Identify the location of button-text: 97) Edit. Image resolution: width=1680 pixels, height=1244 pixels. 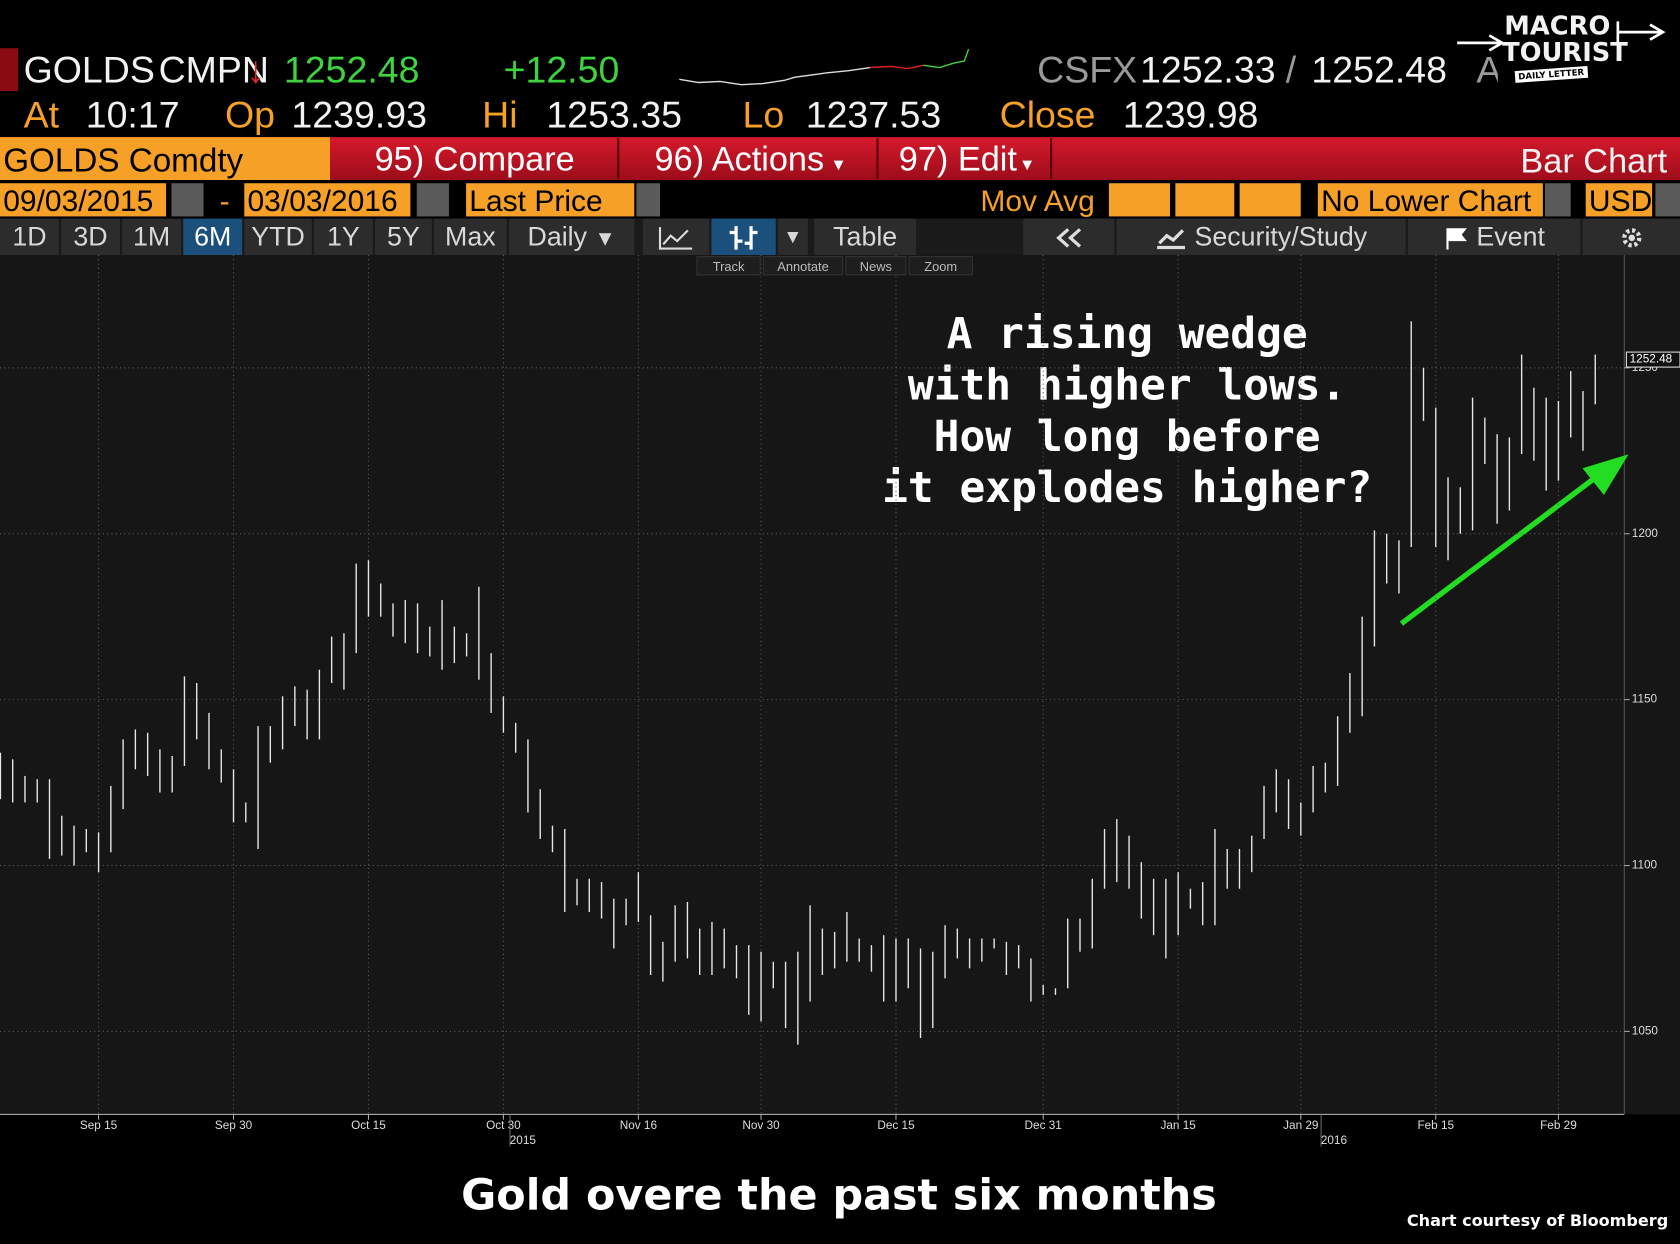
(957, 158).